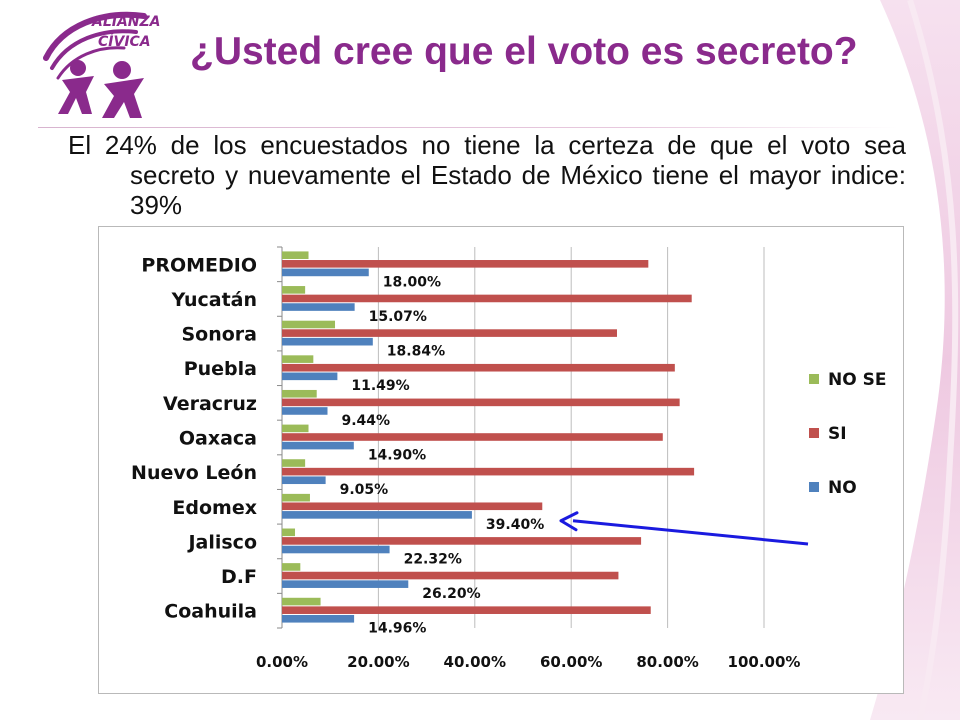 This screenshot has height=720, width=960. I want to click on data-label: 22.32%, so click(433, 559).